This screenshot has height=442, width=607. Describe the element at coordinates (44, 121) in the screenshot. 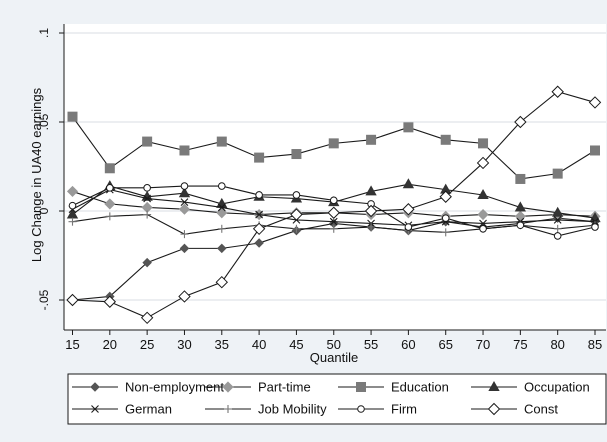

I see `y-tick-label-2: .05` at that location.